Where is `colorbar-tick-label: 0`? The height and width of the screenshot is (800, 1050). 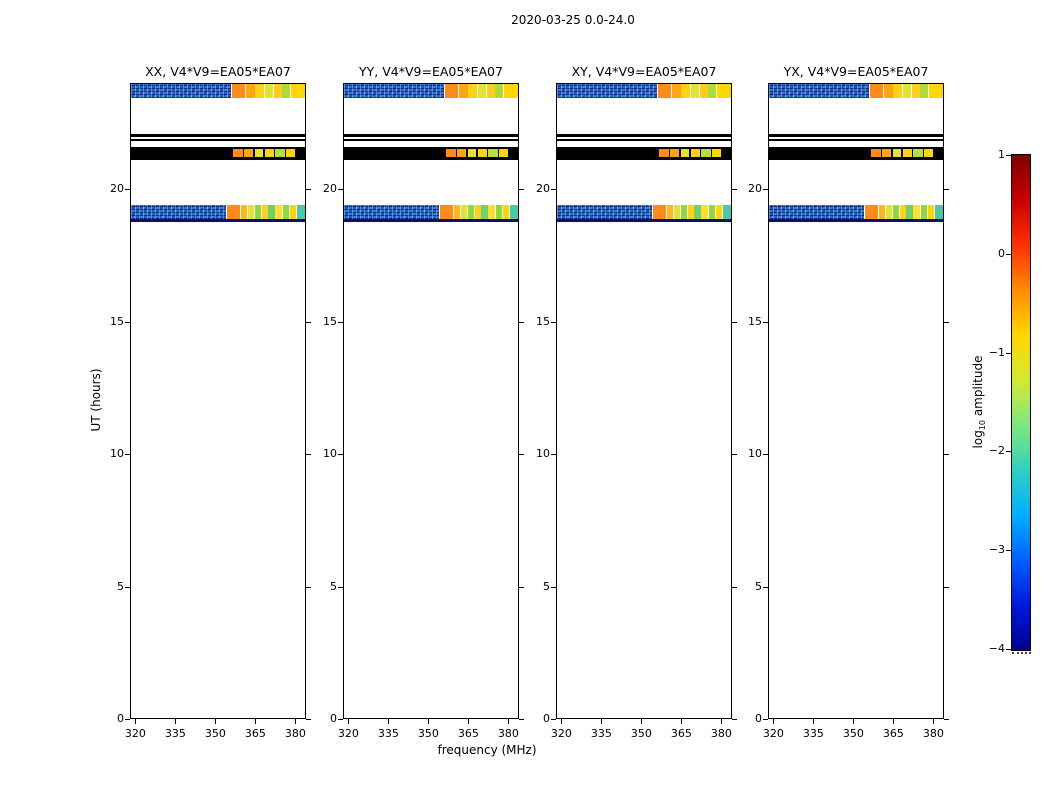 colorbar-tick-label: 0 is located at coordinates (1001, 253).